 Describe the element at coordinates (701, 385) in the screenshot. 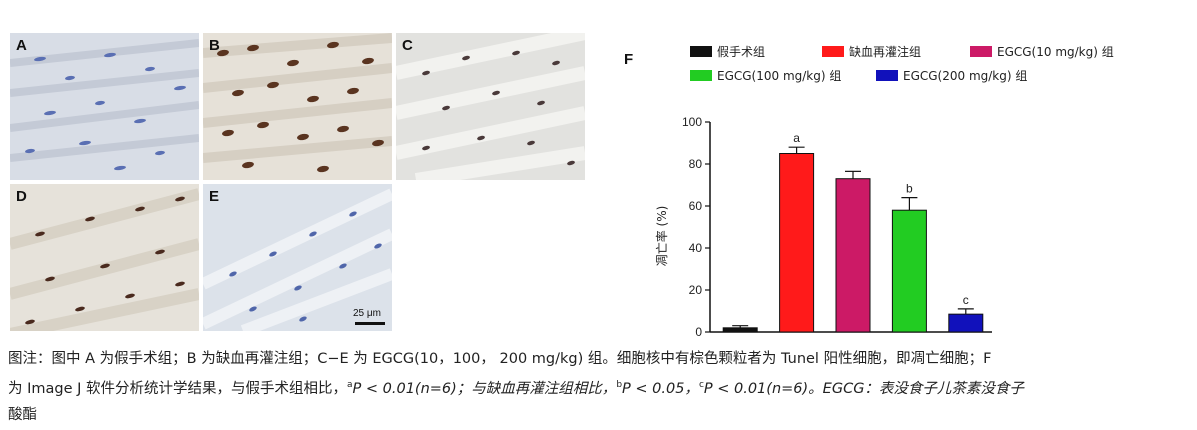

I see `caption-superscript: c` at that location.